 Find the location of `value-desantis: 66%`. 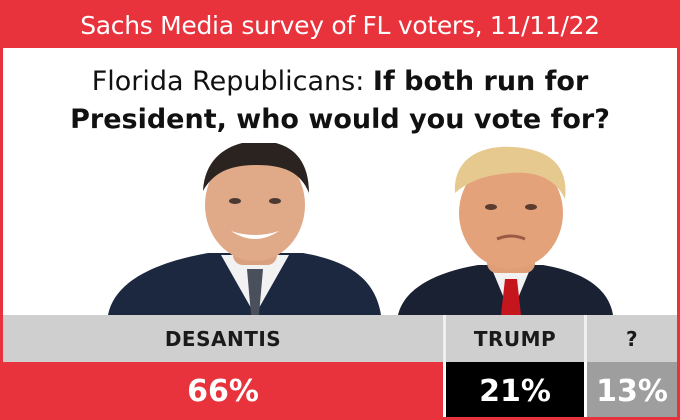

value-desantis: 66% is located at coordinates (223, 389).